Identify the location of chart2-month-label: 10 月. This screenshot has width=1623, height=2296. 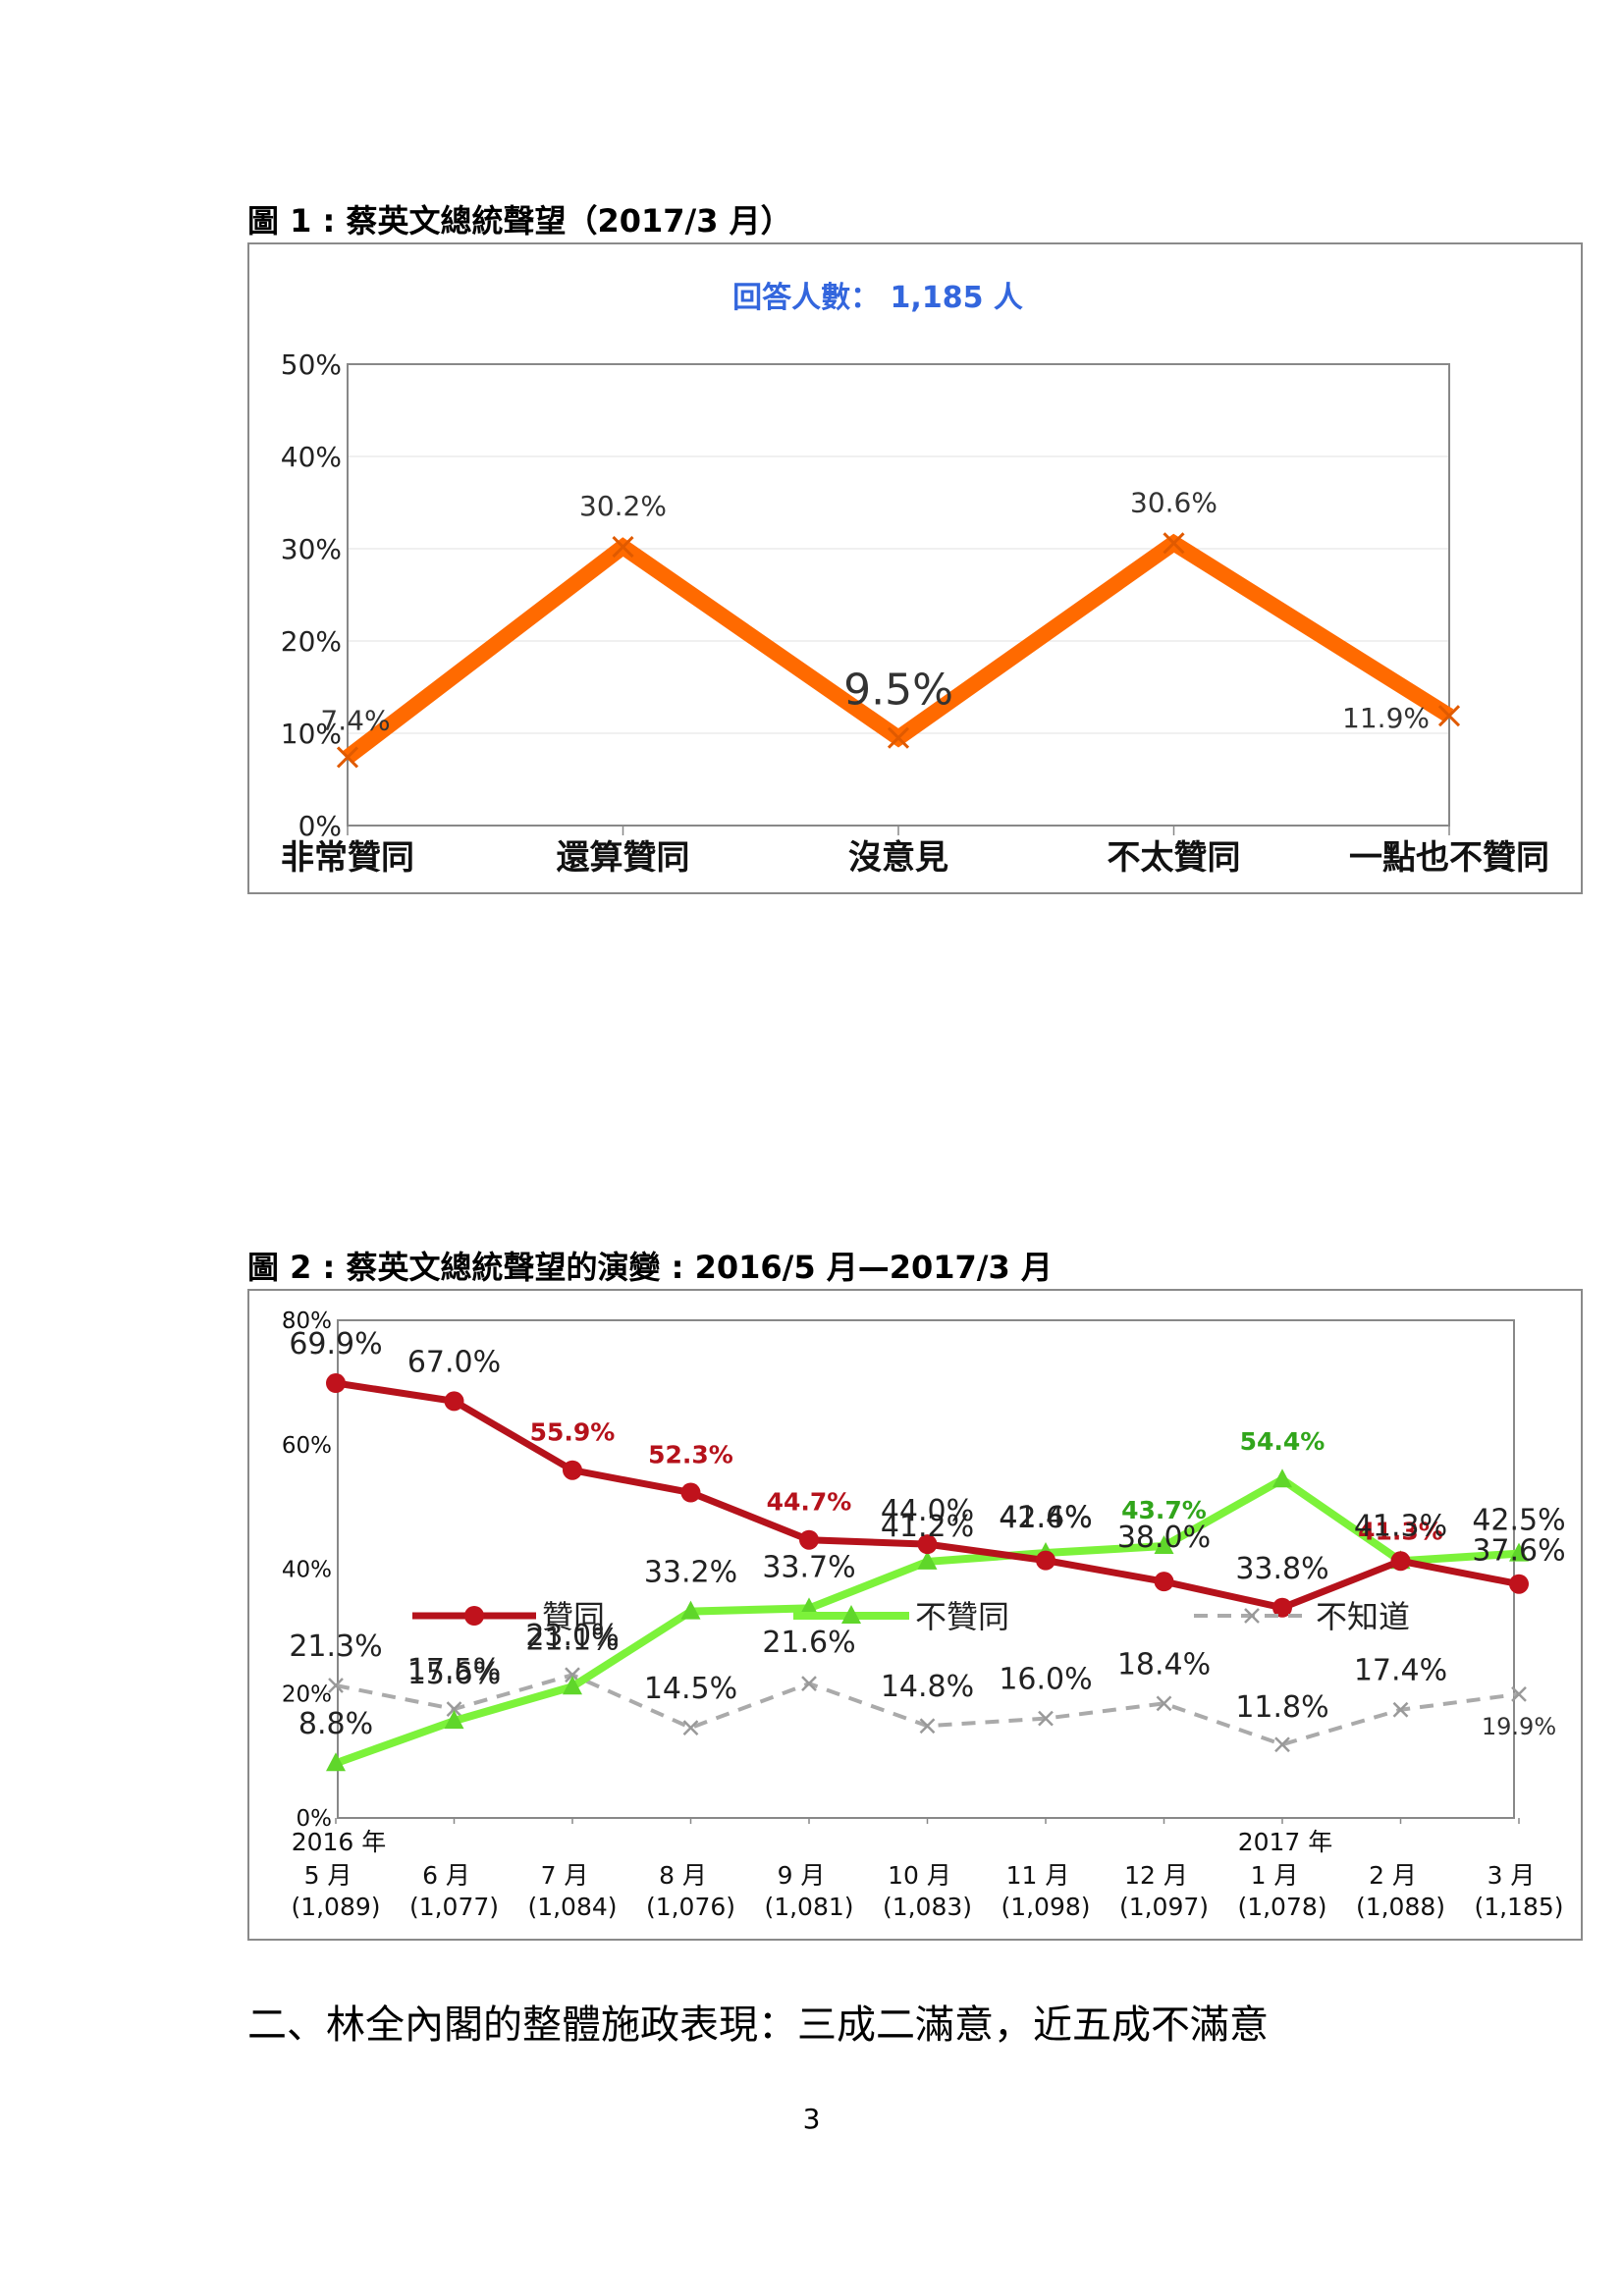
(919, 1875).